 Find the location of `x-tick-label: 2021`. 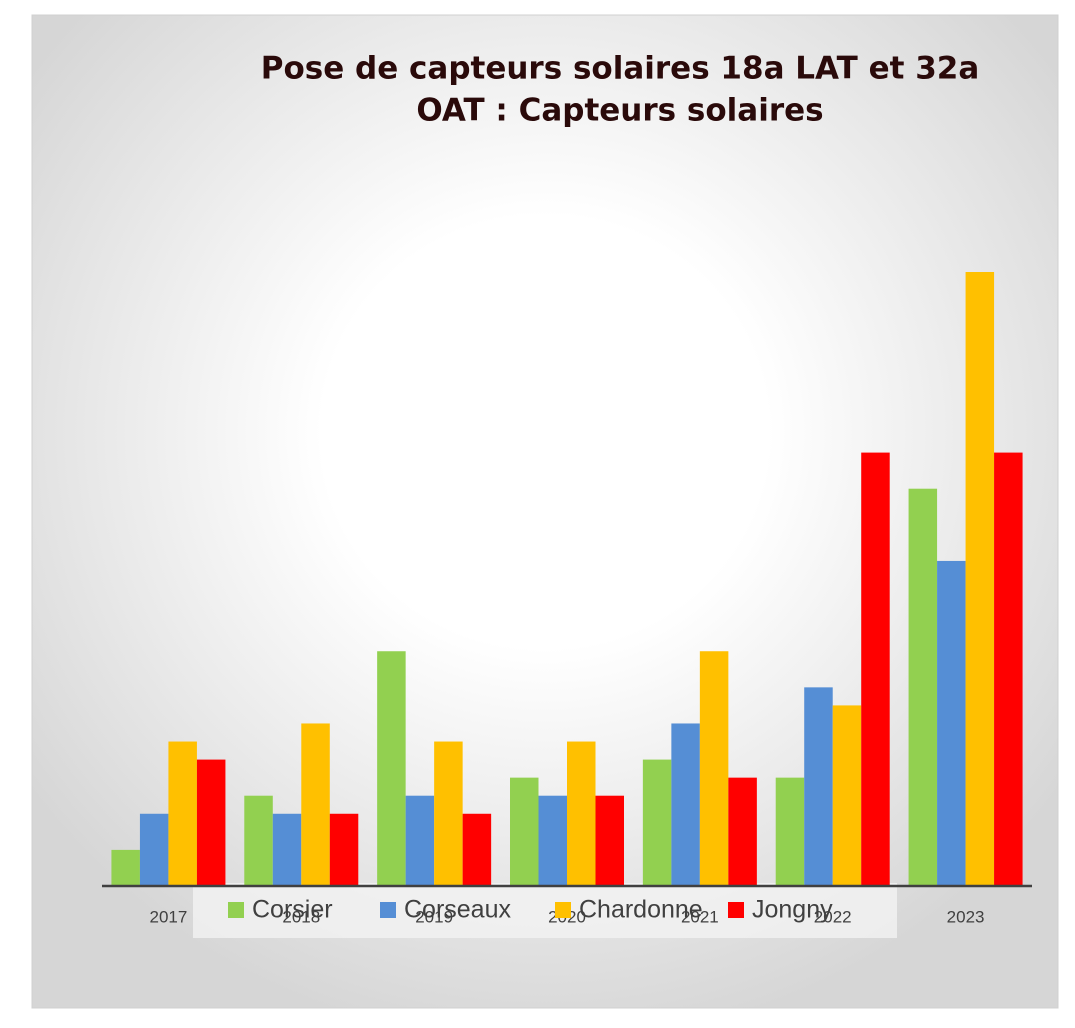

x-tick-label: 2021 is located at coordinates (700, 916).